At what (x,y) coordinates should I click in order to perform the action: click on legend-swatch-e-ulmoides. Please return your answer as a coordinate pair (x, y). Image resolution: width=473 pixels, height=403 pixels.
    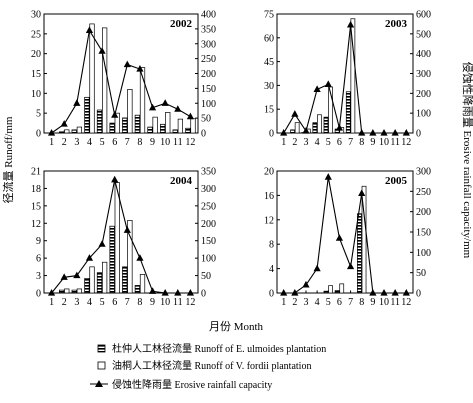
    Looking at the image, I should click on (101, 348).